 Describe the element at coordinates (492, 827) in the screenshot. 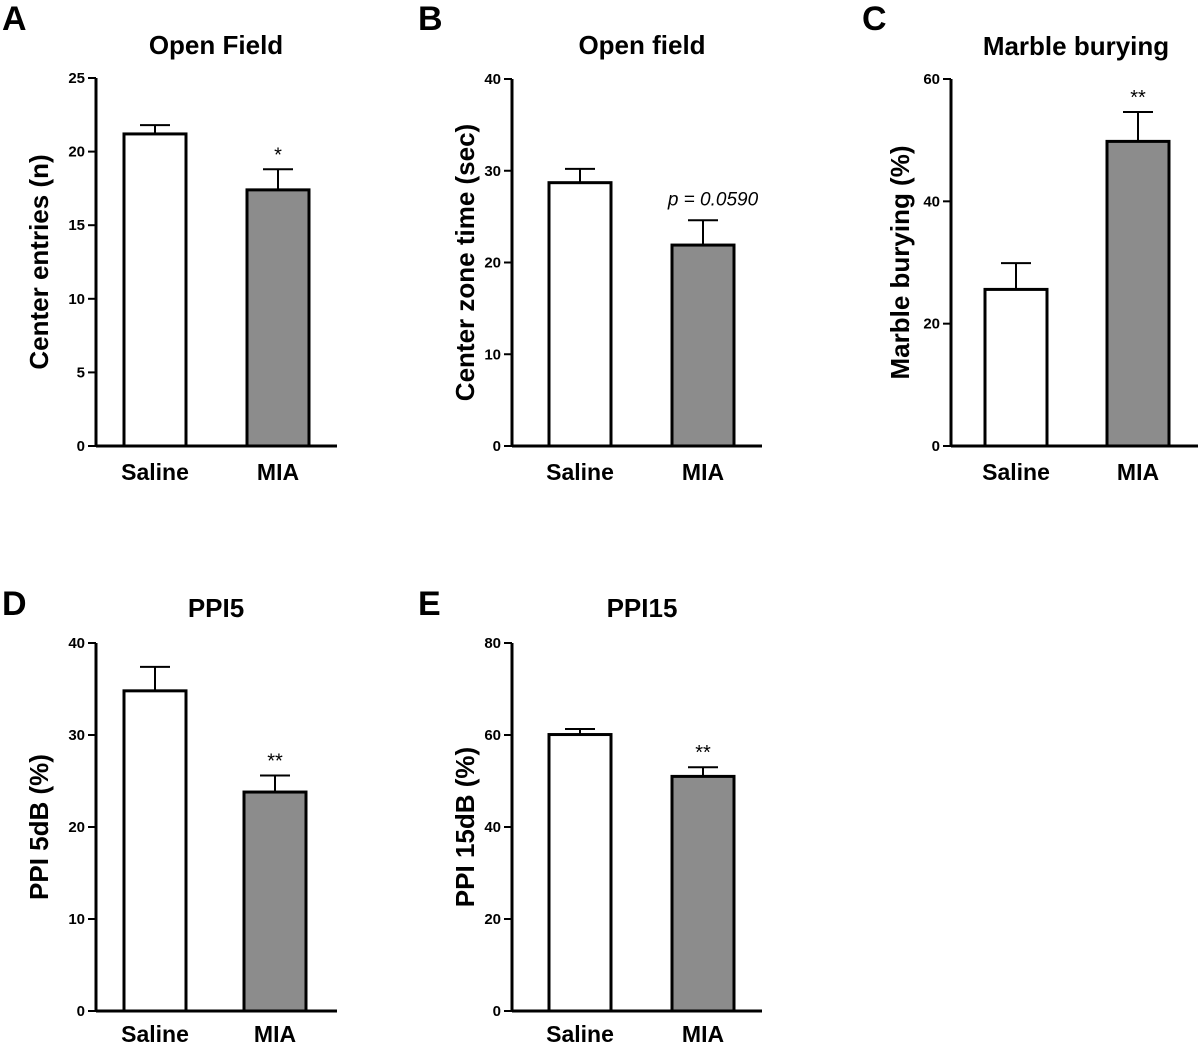

I see `panel-e-ytick-label: 40` at that location.